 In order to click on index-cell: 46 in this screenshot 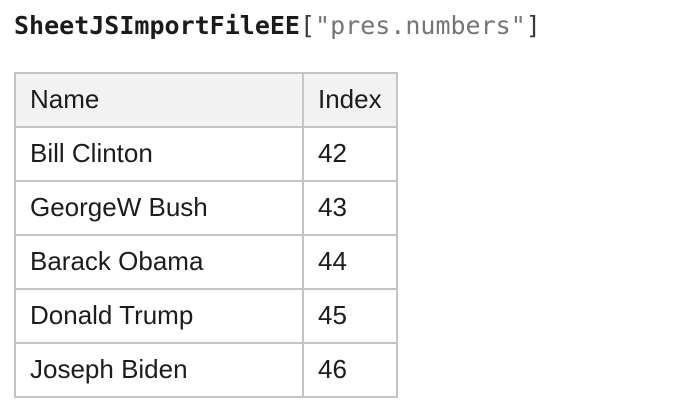, I will do `click(350, 370)`.